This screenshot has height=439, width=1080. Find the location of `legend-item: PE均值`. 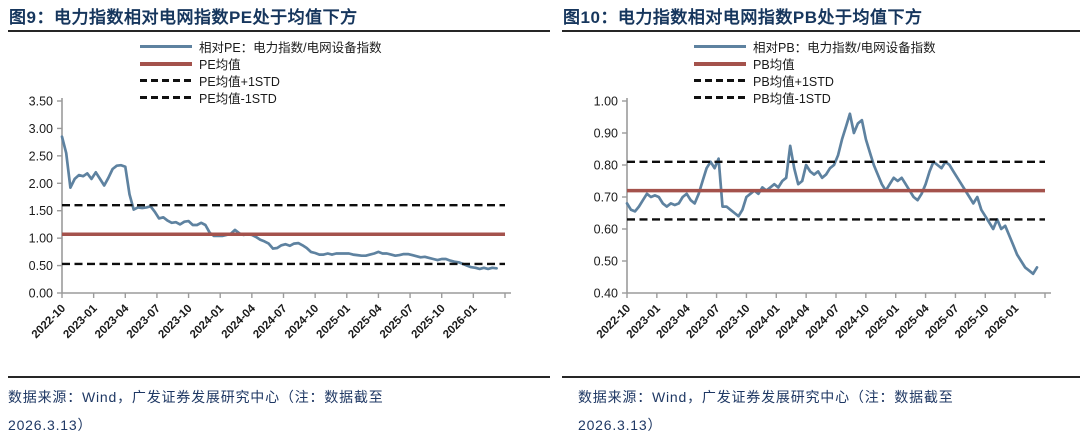

legend-item: PE均值 is located at coordinates (261, 64).